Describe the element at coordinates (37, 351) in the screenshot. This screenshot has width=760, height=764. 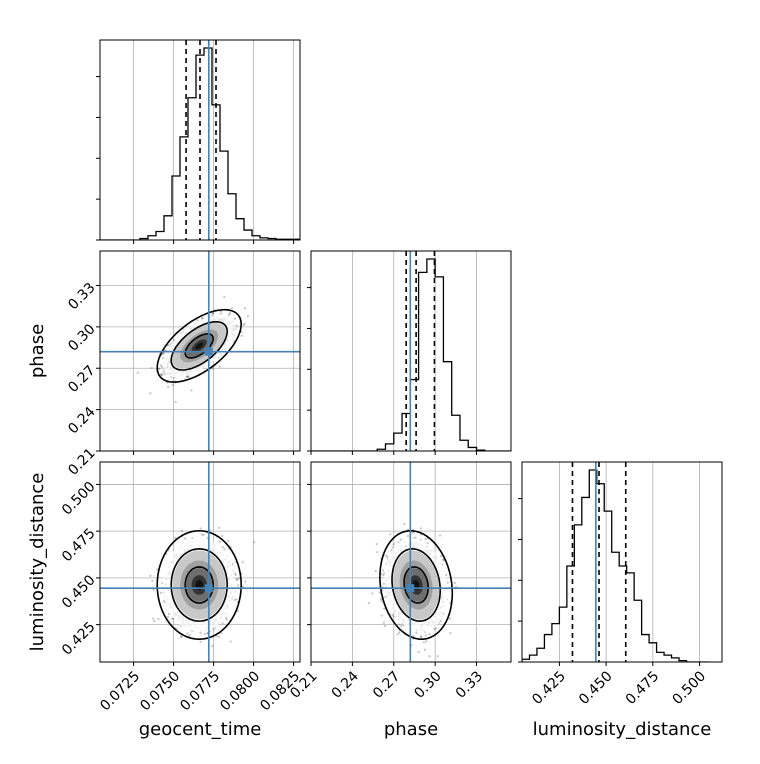
I see `y-axis-title: phase` at that location.